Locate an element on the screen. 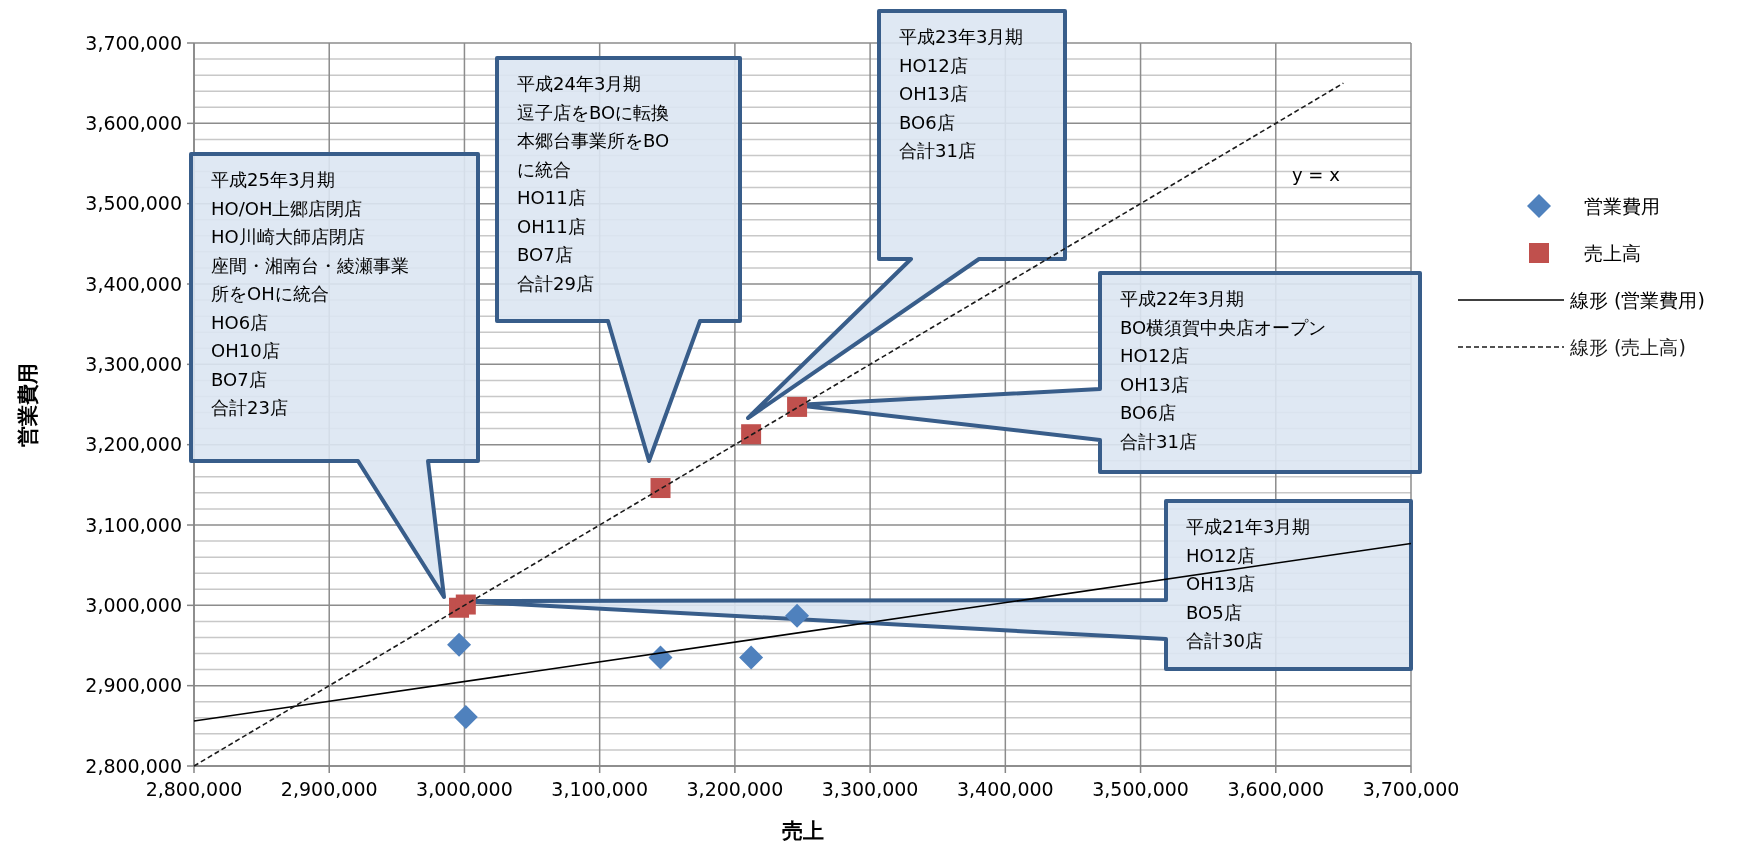  annotation: に統合 is located at coordinates (544, 169).